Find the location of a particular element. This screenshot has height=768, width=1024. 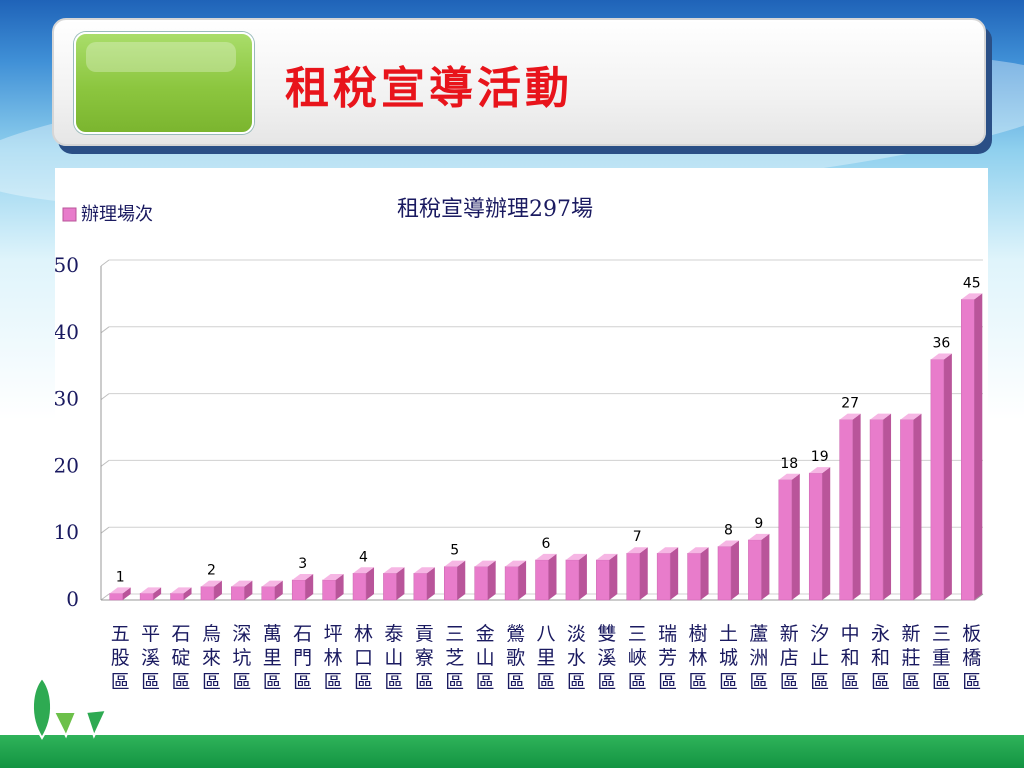

data-label: 1 is located at coordinates (120, 577).